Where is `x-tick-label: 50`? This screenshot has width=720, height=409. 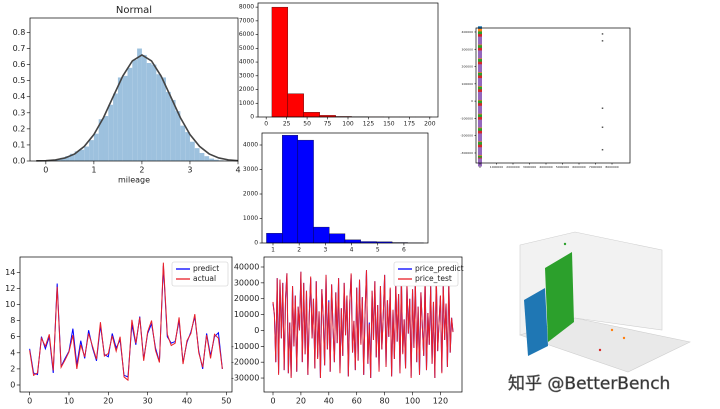 x-tick-label: 50 is located at coordinates (307, 123).